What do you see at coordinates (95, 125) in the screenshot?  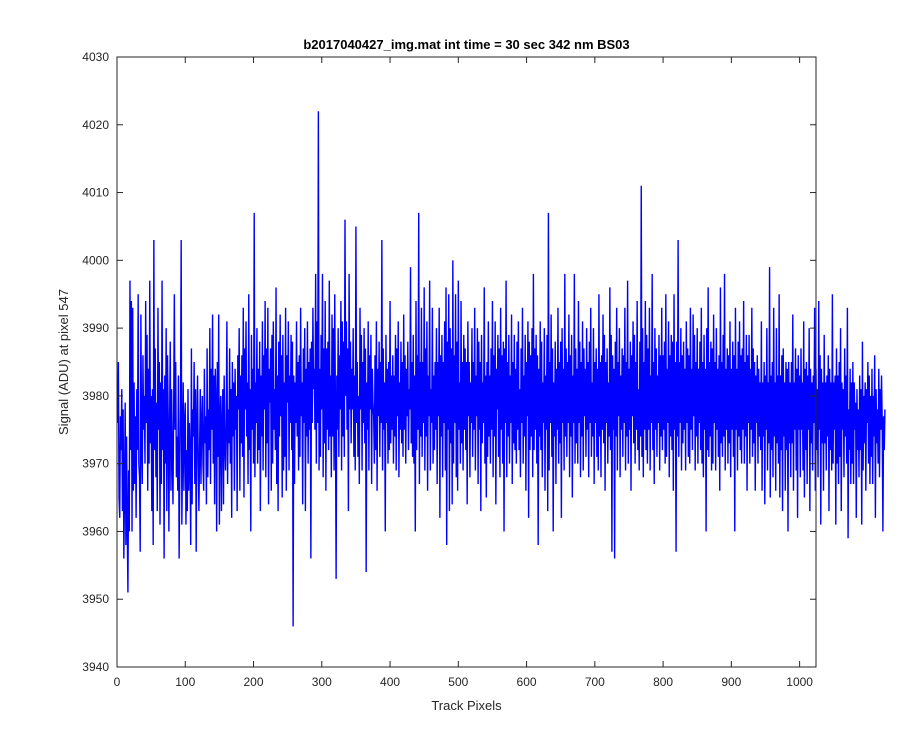 I see `y-tick-label: 4020` at bounding box center [95, 125].